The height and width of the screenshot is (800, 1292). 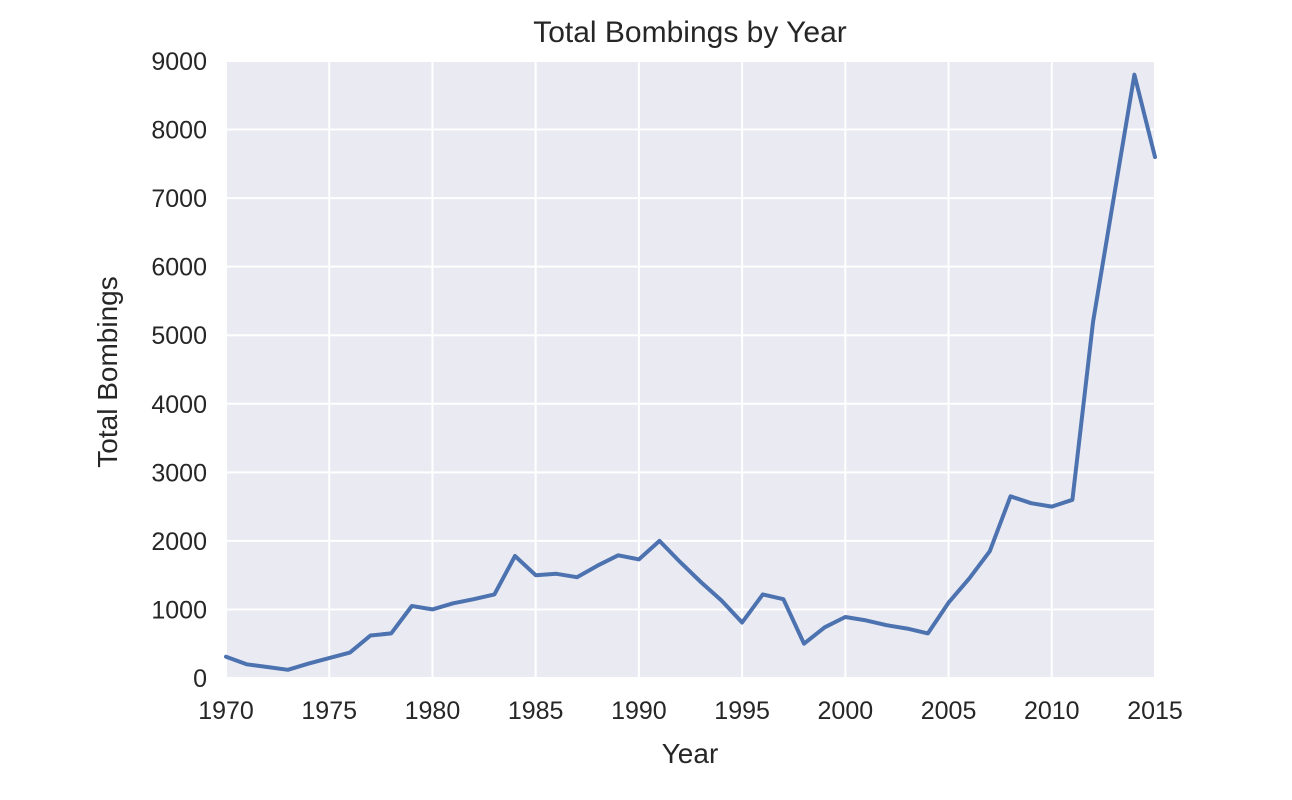 What do you see at coordinates (200, 679) in the screenshot?
I see `y-tick-label: 0` at bounding box center [200, 679].